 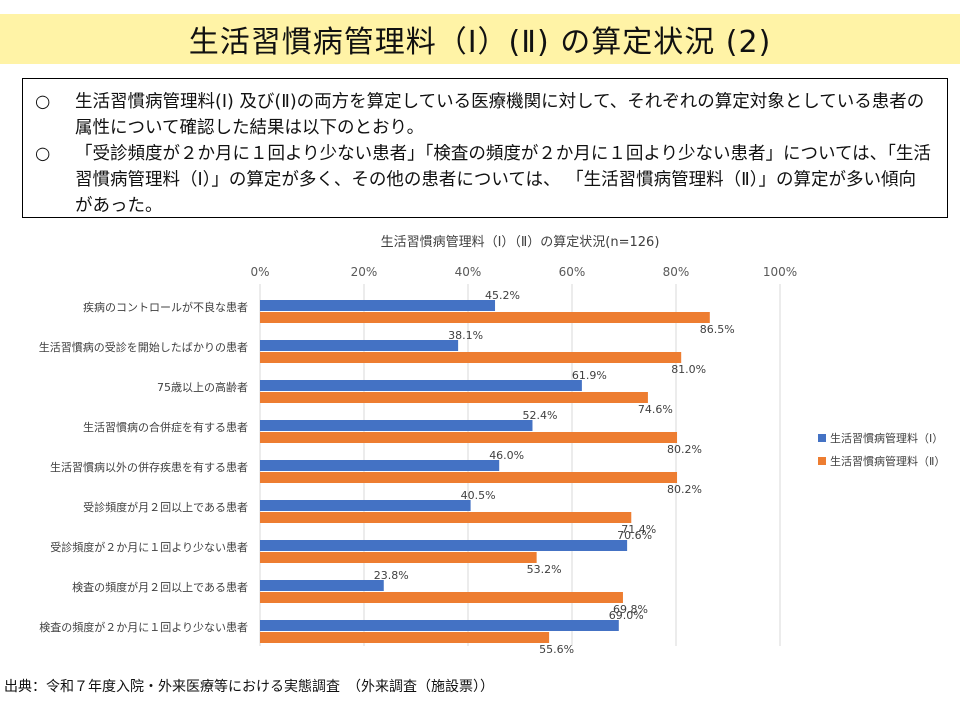 I want to click on value-label: 53.2%, so click(x=544, y=569).